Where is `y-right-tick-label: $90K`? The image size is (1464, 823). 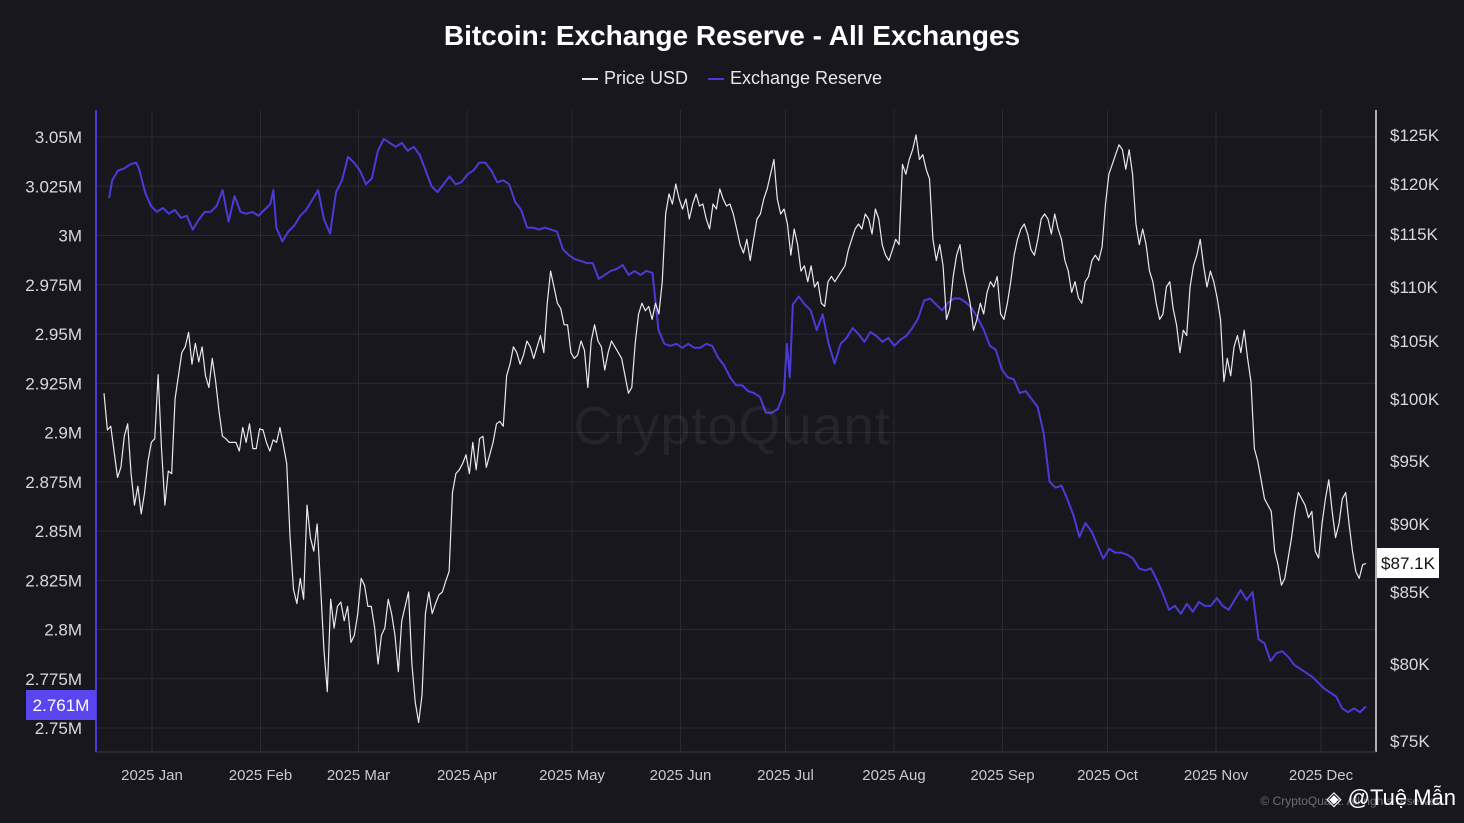 y-right-tick-label: $90K is located at coordinates (1410, 524).